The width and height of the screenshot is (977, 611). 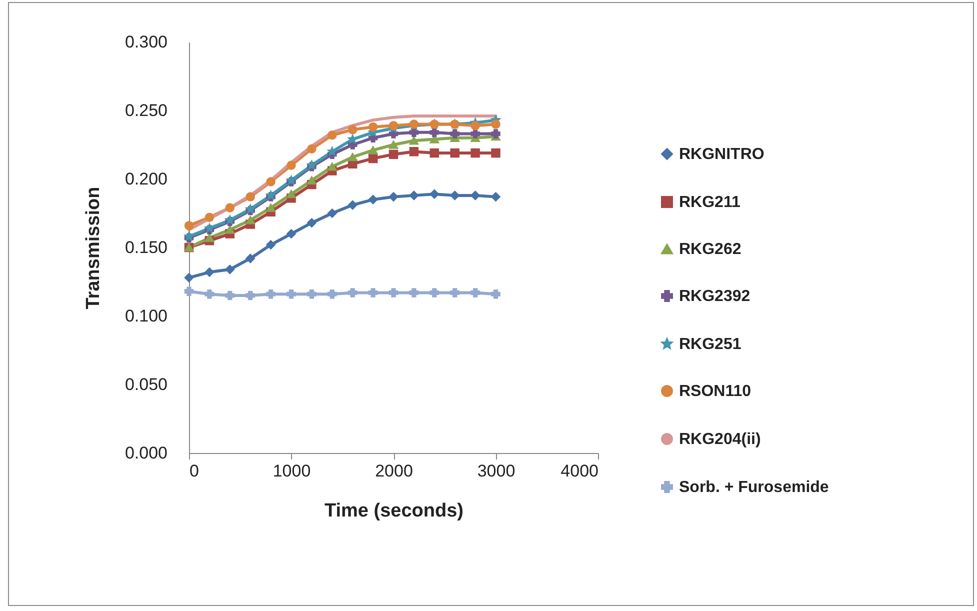 I want to click on x-tick-label: 1000, so click(x=291, y=471).